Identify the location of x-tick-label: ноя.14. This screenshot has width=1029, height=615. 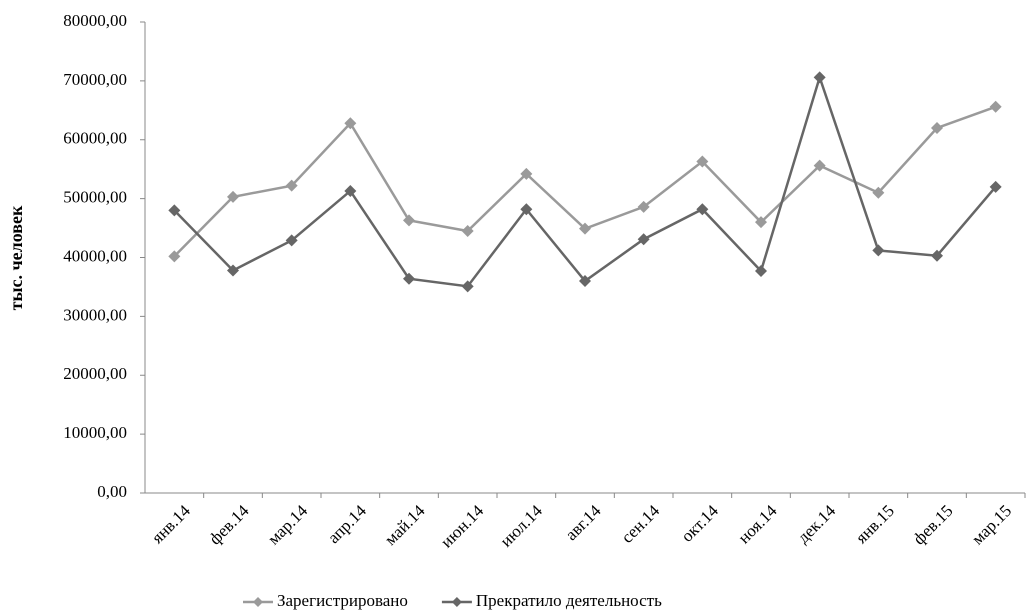
(757, 524).